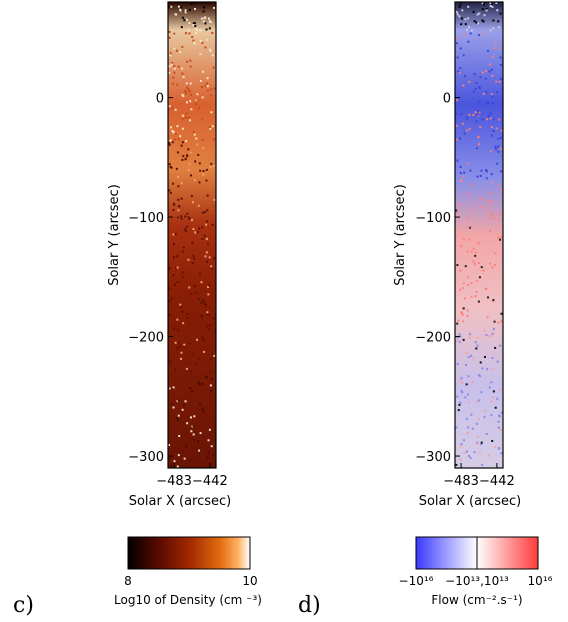  I want to click on y-axis-label: Solar Y (arcsec), so click(400, 235).